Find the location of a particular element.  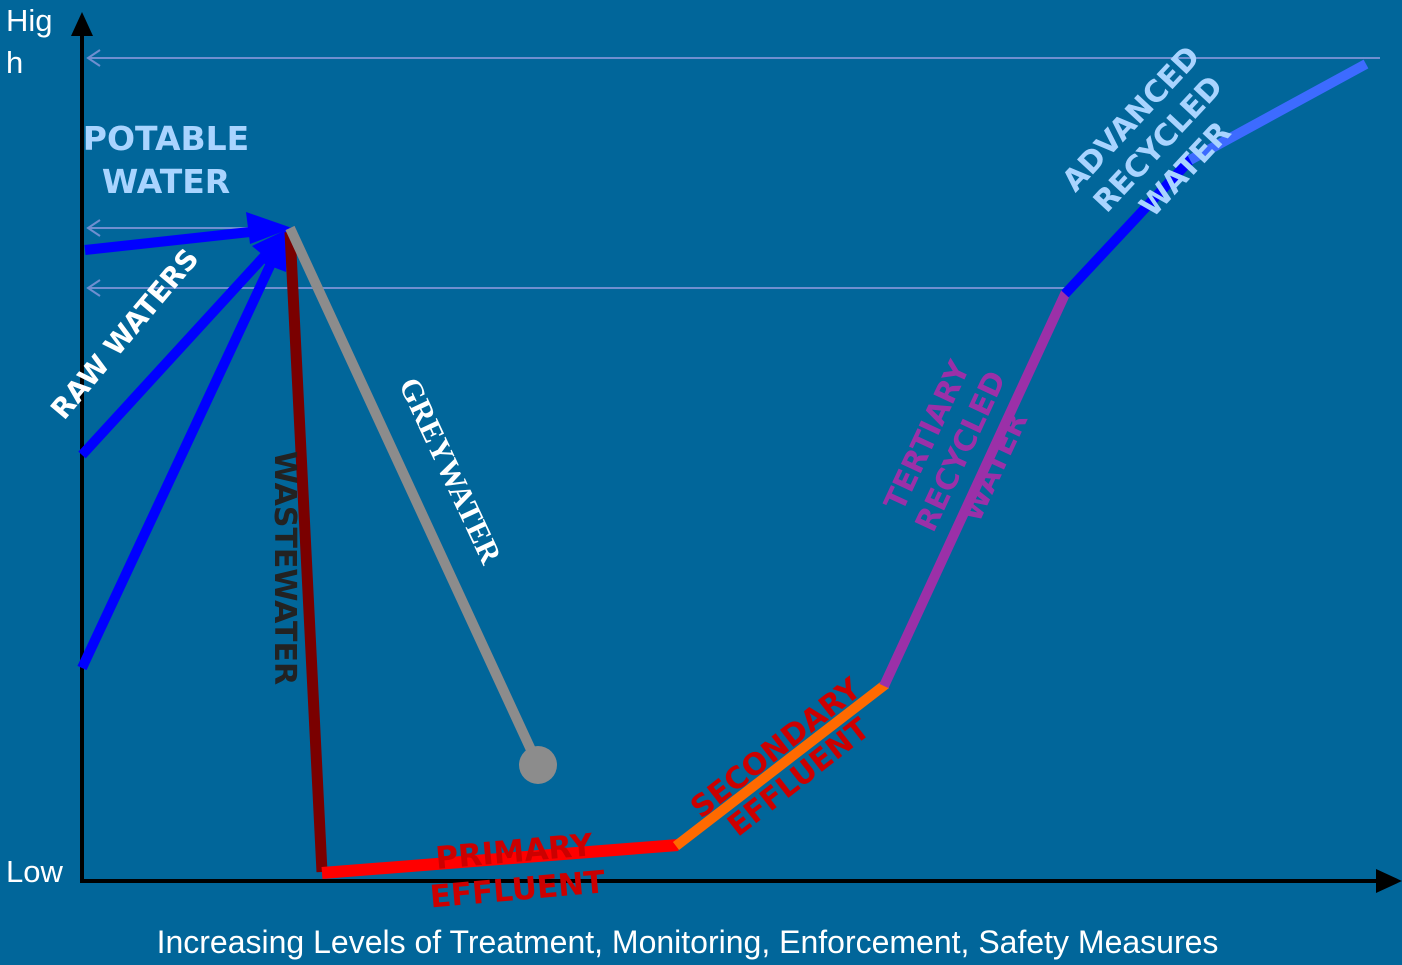

y-axis-low-label: Low is located at coordinates (34, 871).